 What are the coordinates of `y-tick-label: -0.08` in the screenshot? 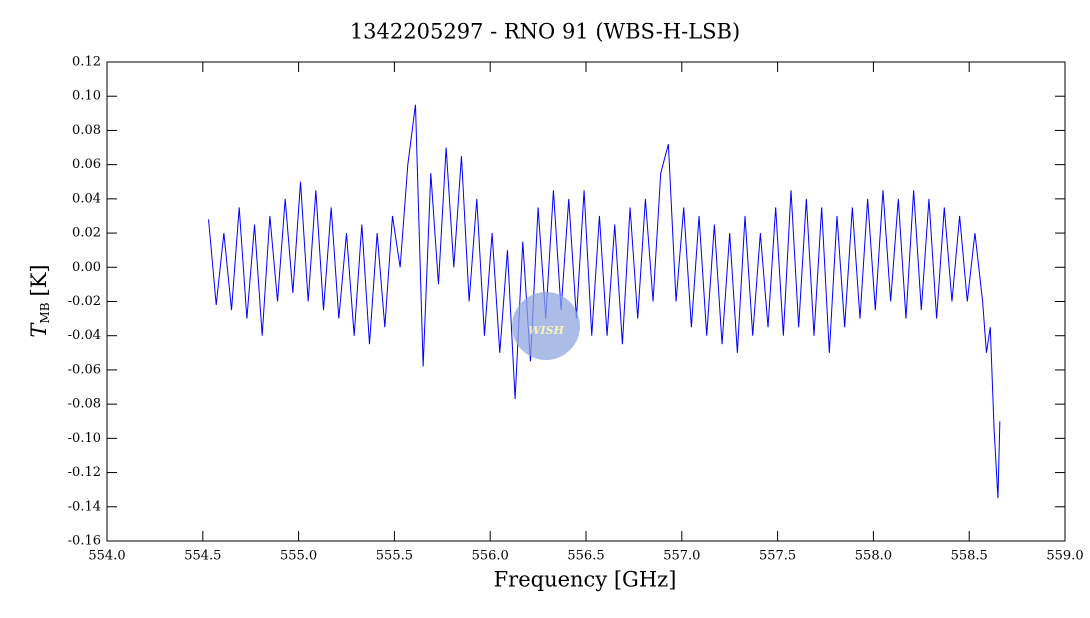 It's located at (84, 404).